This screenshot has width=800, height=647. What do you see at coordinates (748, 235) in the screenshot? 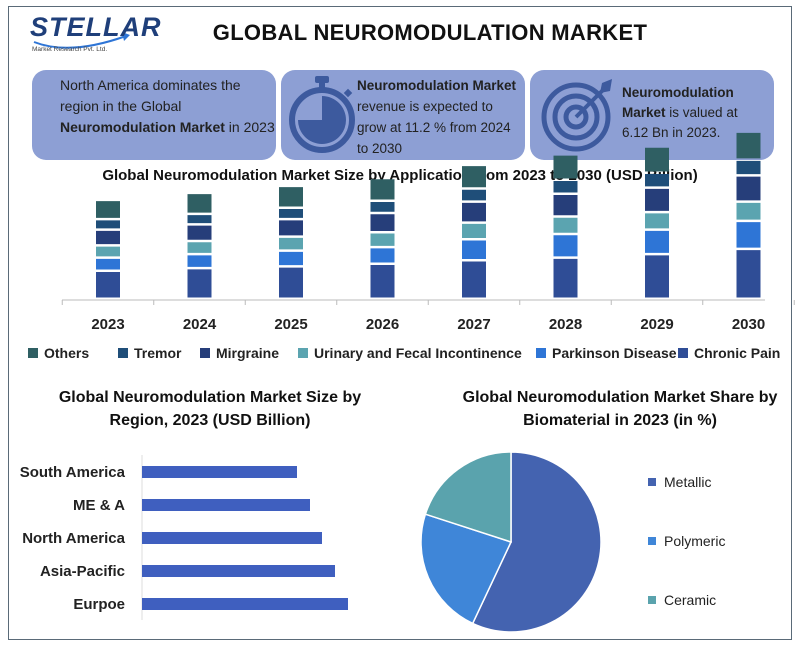
I see `bar-segment-2030-parkinson-disease` at bounding box center [748, 235].